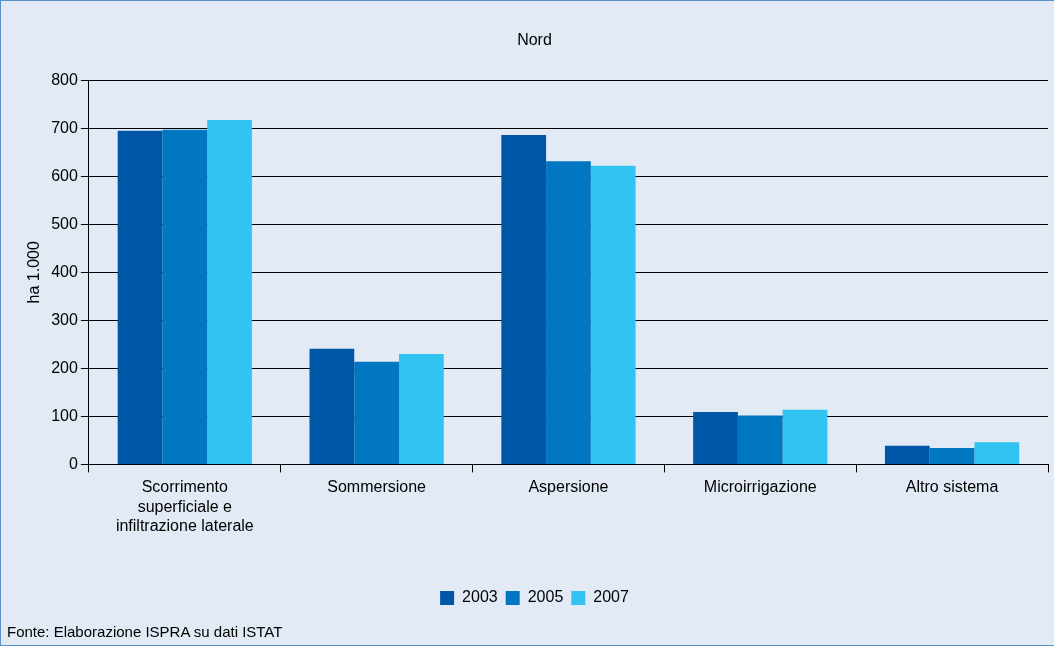 The height and width of the screenshot is (646, 1055). What do you see at coordinates (64, 223) in the screenshot?
I see `y-tick-label: 500` at bounding box center [64, 223].